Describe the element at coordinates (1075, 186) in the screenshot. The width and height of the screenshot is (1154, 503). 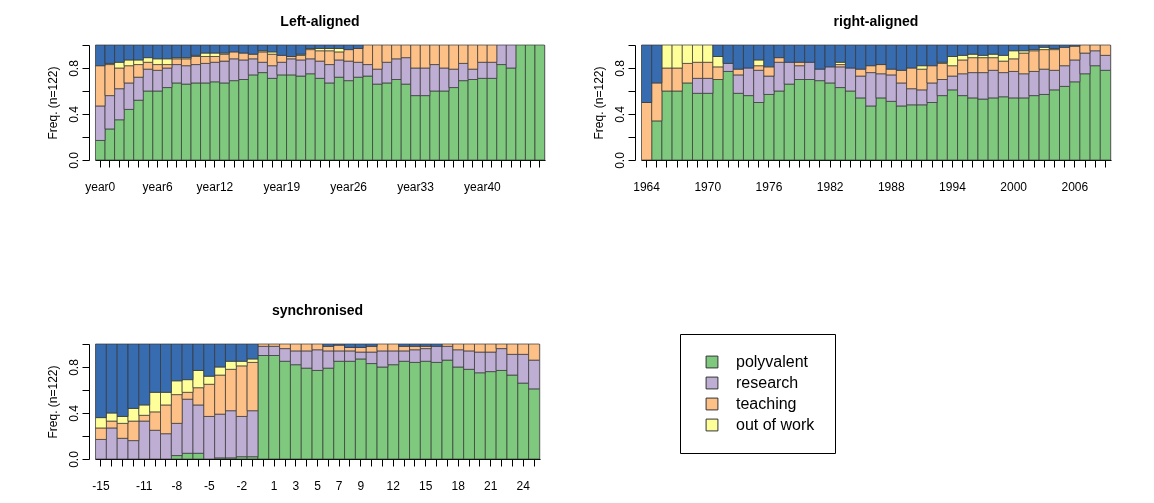
I see `x-tick-label: 2006` at that location.